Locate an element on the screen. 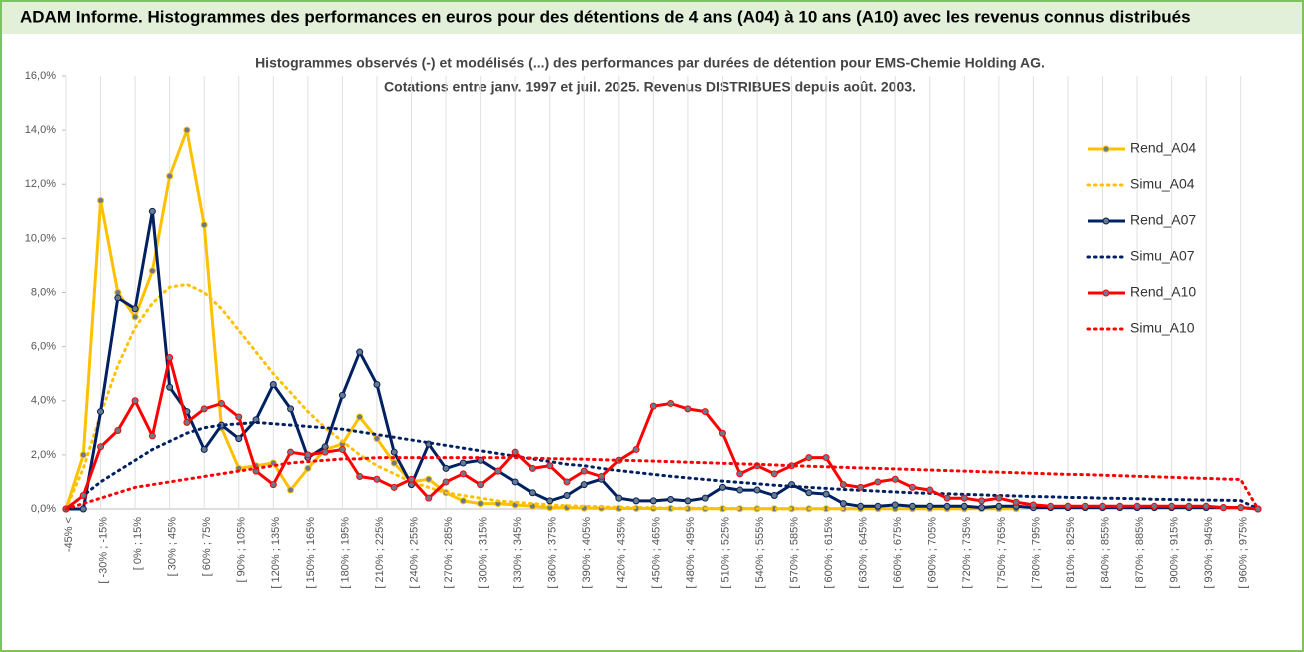  y-tick-label: 12,0% is located at coordinates (40, 184).